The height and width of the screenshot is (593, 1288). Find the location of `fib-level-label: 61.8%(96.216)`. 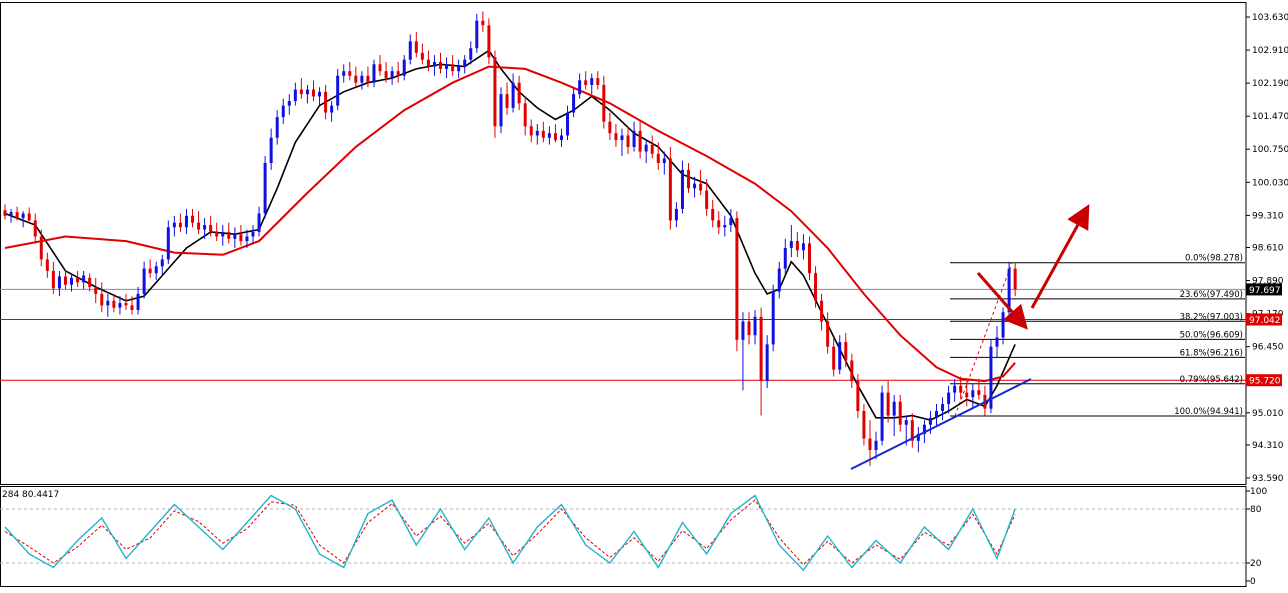

fib-level-label: 61.8%(96.216) is located at coordinates (1211, 353).